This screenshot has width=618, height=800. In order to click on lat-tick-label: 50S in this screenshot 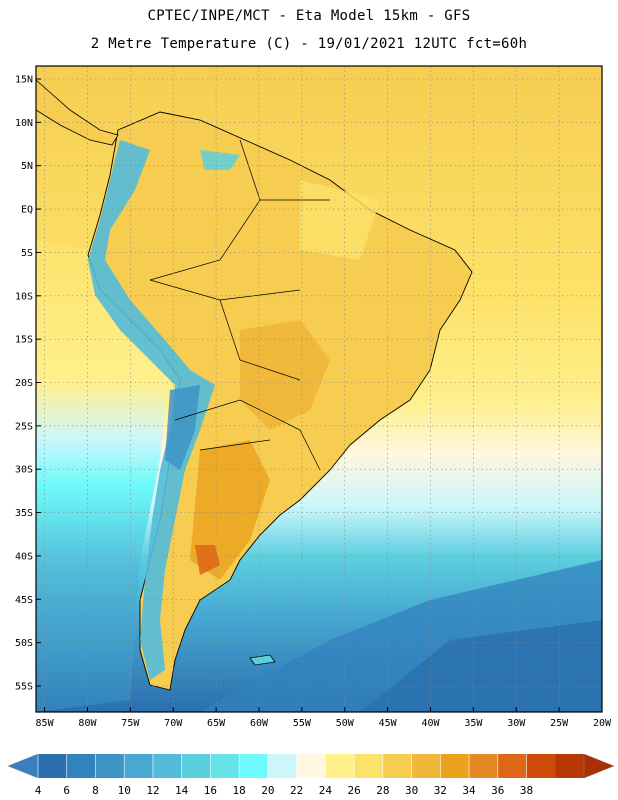, I will do `click(24, 643)`.